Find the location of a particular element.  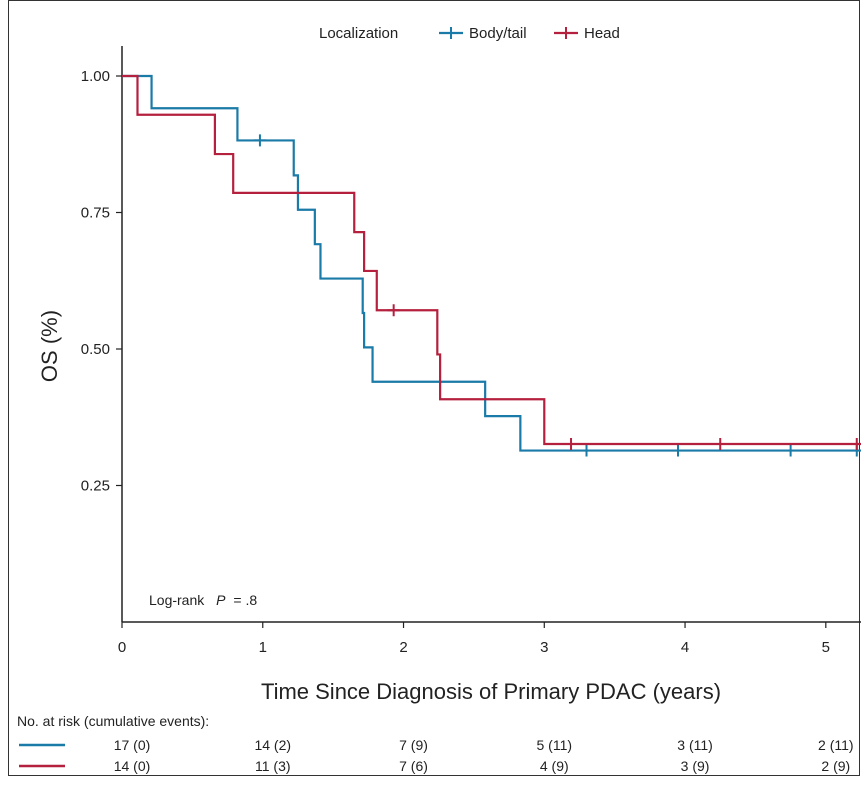

risk-cell: 14 (0) is located at coordinates (132, 766).